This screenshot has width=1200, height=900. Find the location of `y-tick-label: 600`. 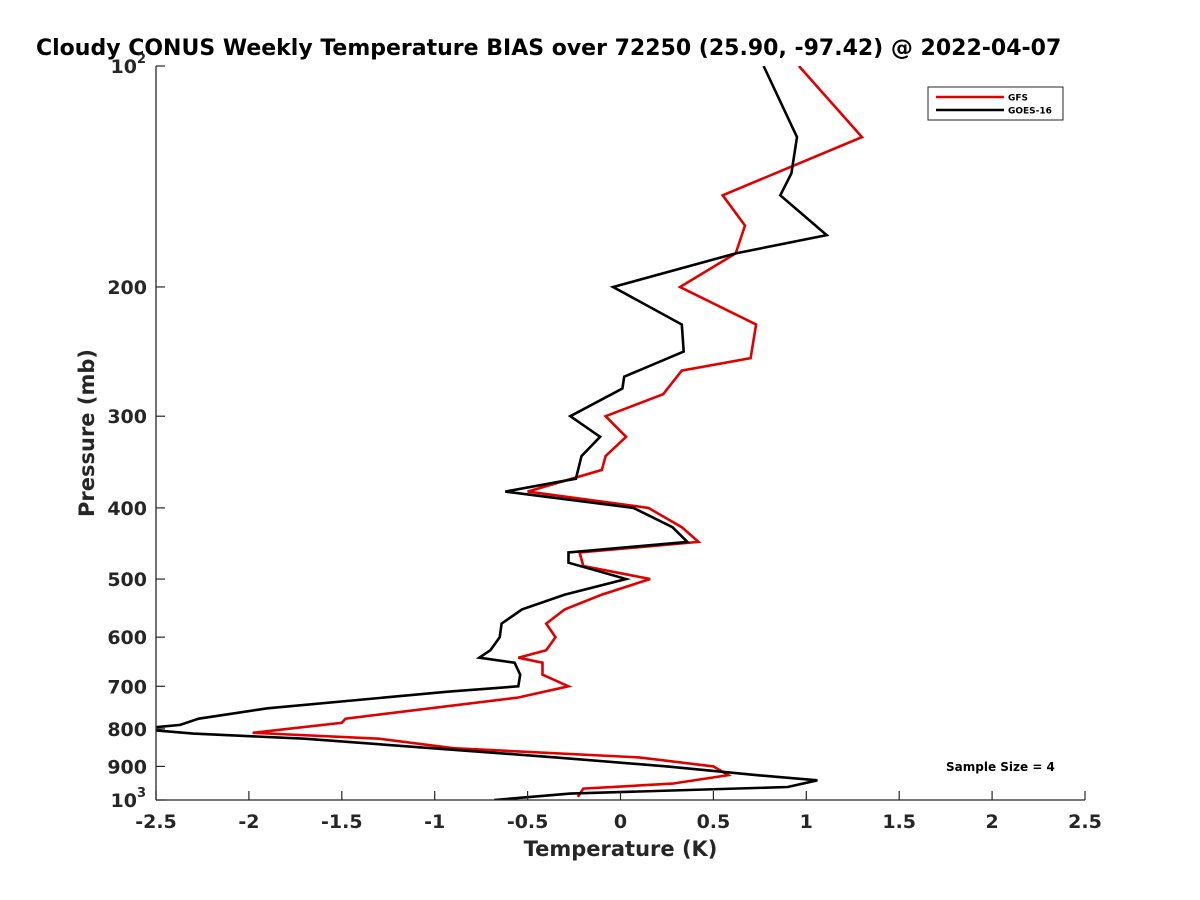

y-tick-label: 600 is located at coordinates (127, 638).